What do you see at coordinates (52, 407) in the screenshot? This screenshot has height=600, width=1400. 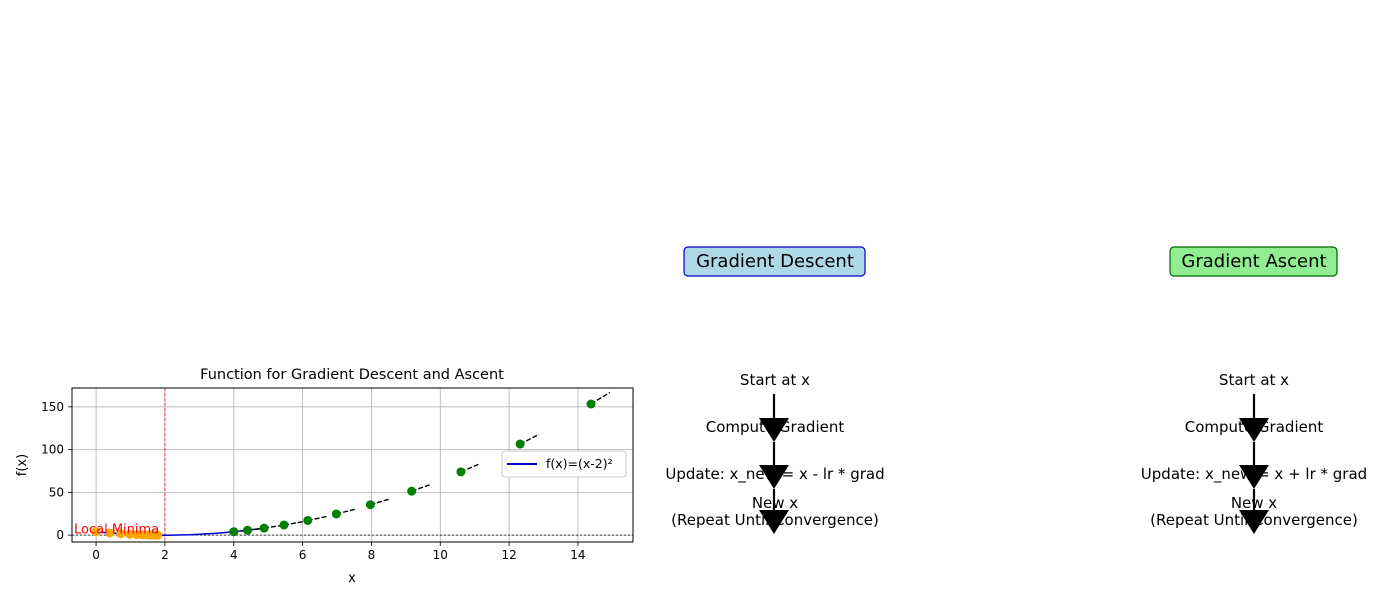 I see `y-tick-label: 150` at bounding box center [52, 407].